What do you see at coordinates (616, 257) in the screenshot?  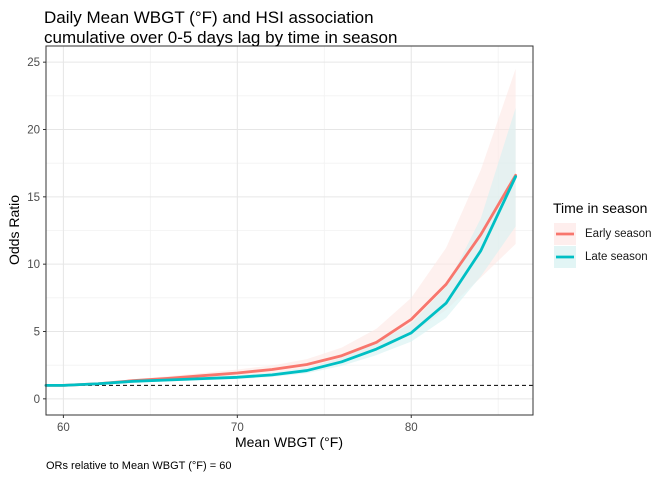 I see `legend-label-late-season: Late season` at bounding box center [616, 257].